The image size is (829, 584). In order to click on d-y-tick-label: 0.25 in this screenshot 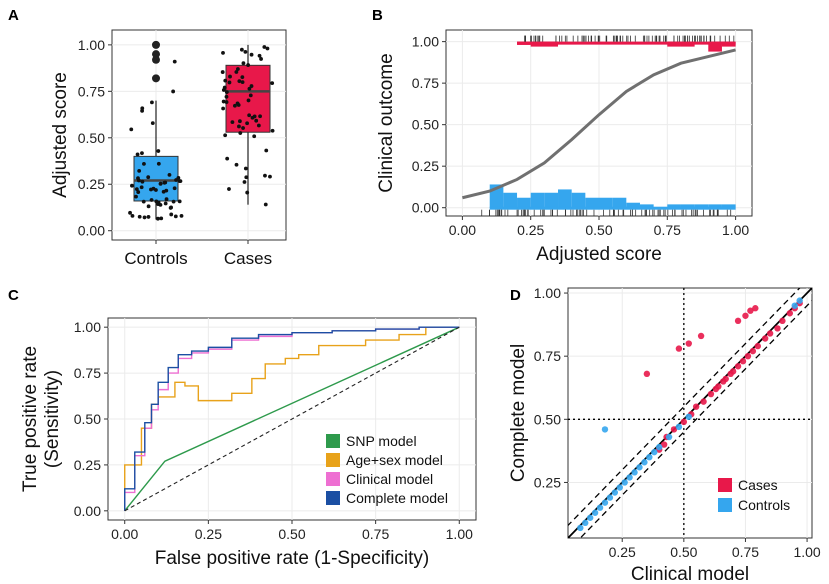, I will do `click(547, 482)`.